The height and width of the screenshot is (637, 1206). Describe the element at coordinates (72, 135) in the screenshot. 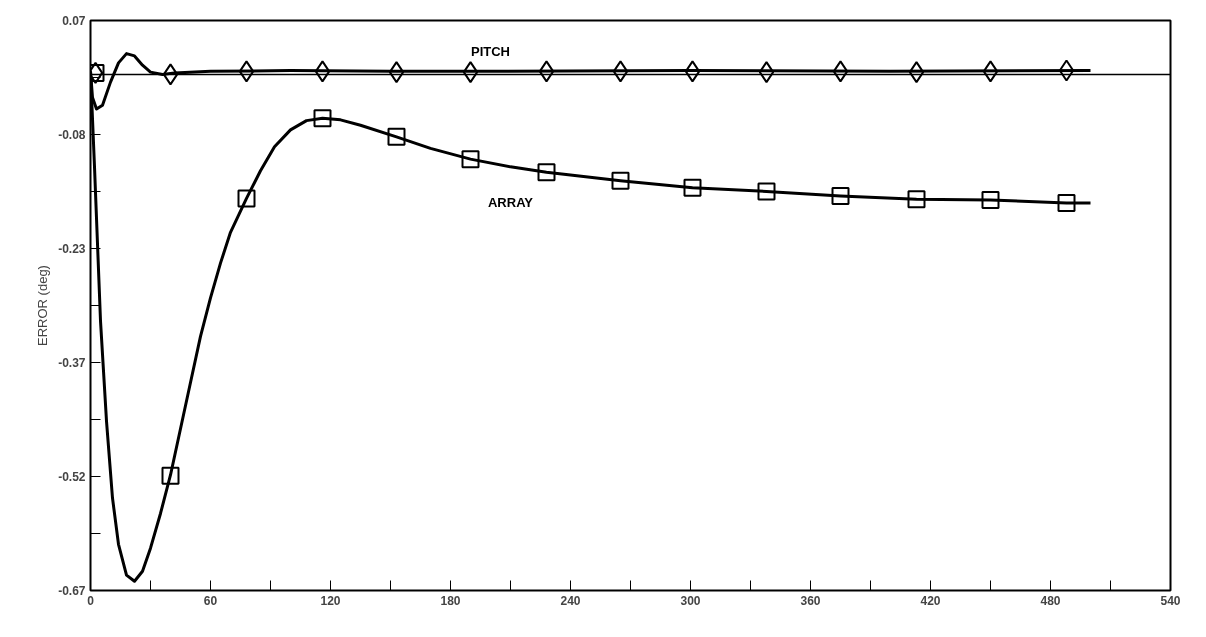

I see `y-tick-label: -0.08` at that location.